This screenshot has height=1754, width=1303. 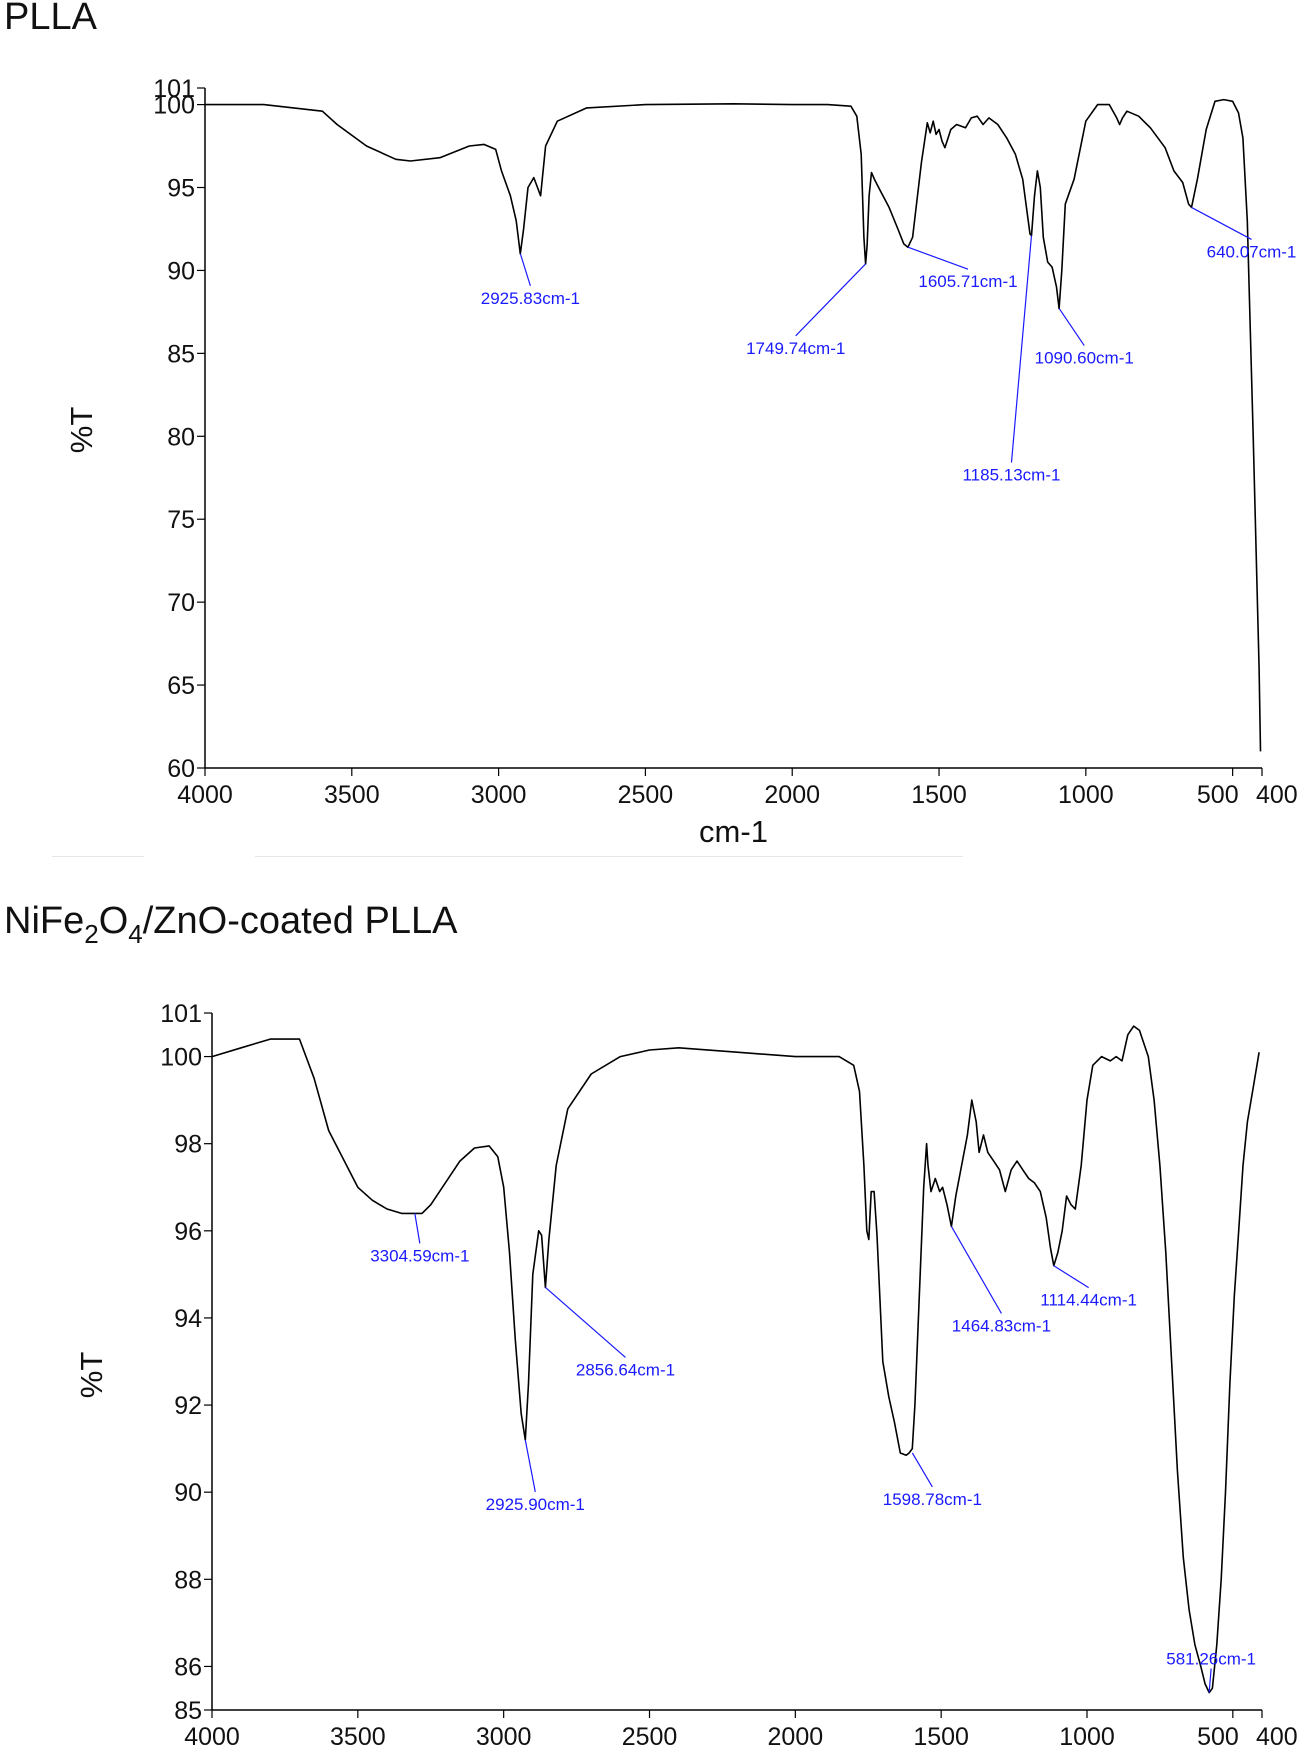 What do you see at coordinates (967, 281) in the screenshot?
I see `peak-label: 1605.71cm-1` at bounding box center [967, 281].